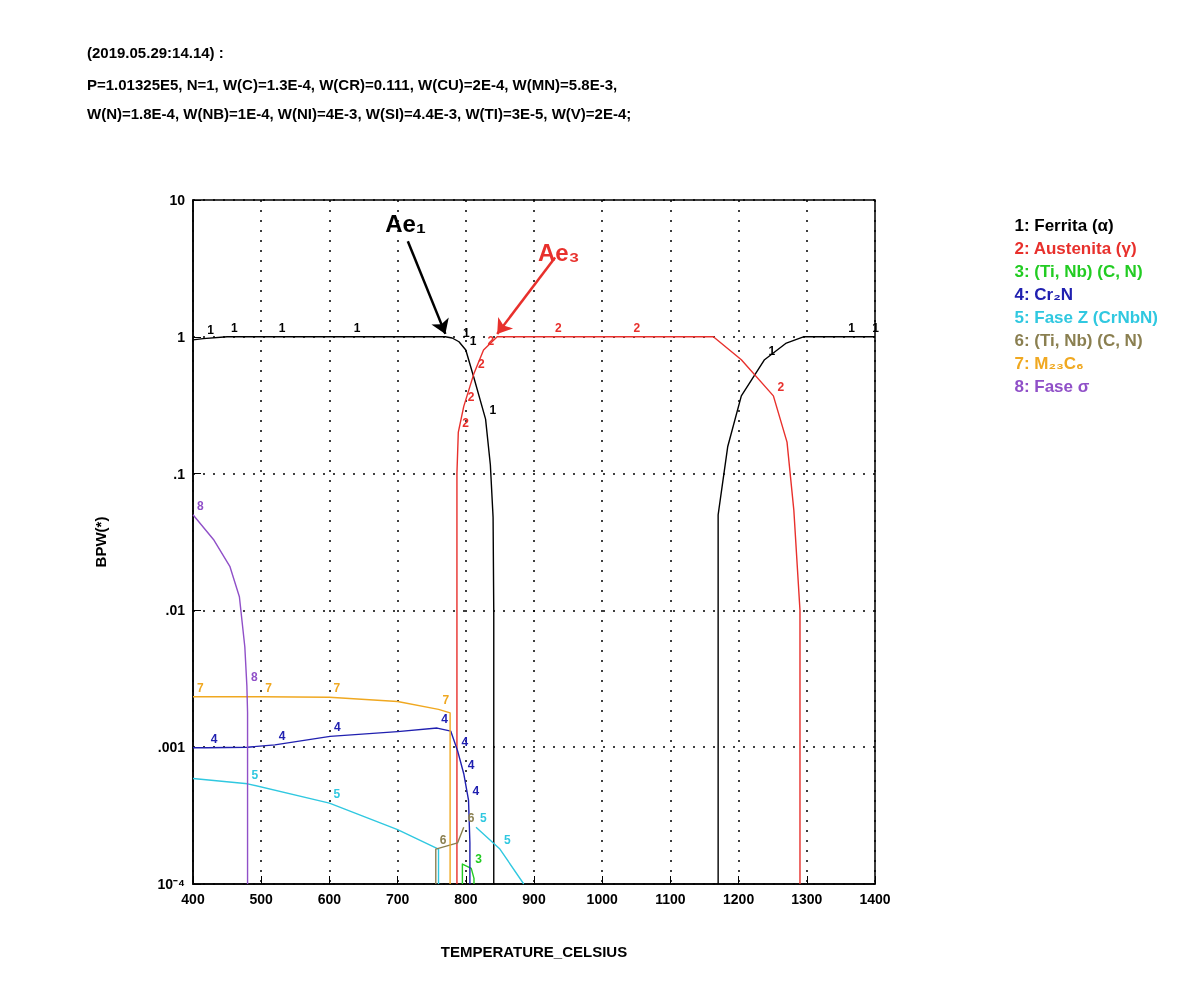  Describe the element at coordinates (155, 52) in the screenshot. I see `chart-title: (2019.05.29:14.14) :` at that location.